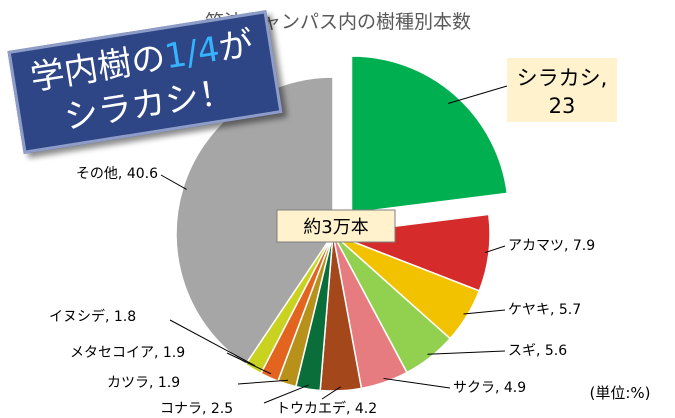 This screenshot has height=418, width=675. What do you see at coordinates (127, 353) in the screenshot?
I see `slice-label: メタセコイア, 1.9` at bounding box center [127, 353].